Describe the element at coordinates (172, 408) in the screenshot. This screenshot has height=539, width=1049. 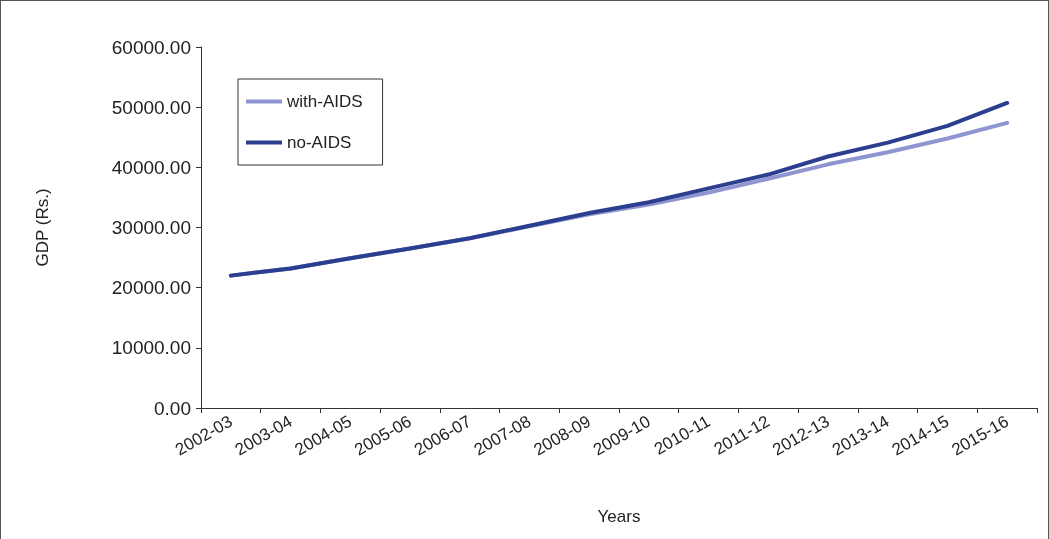
I see `y-tick-label: 0.00` at that location.